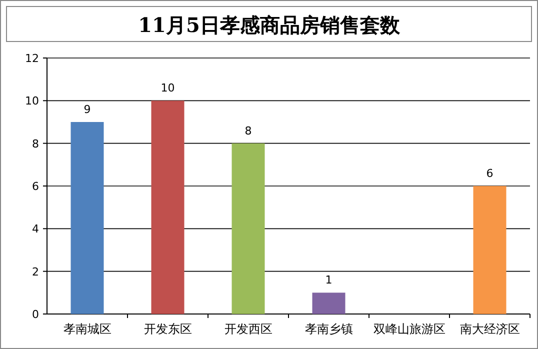 The image size is (538, 349). I want to click on y-tick-label: 10, so click(32, 101).